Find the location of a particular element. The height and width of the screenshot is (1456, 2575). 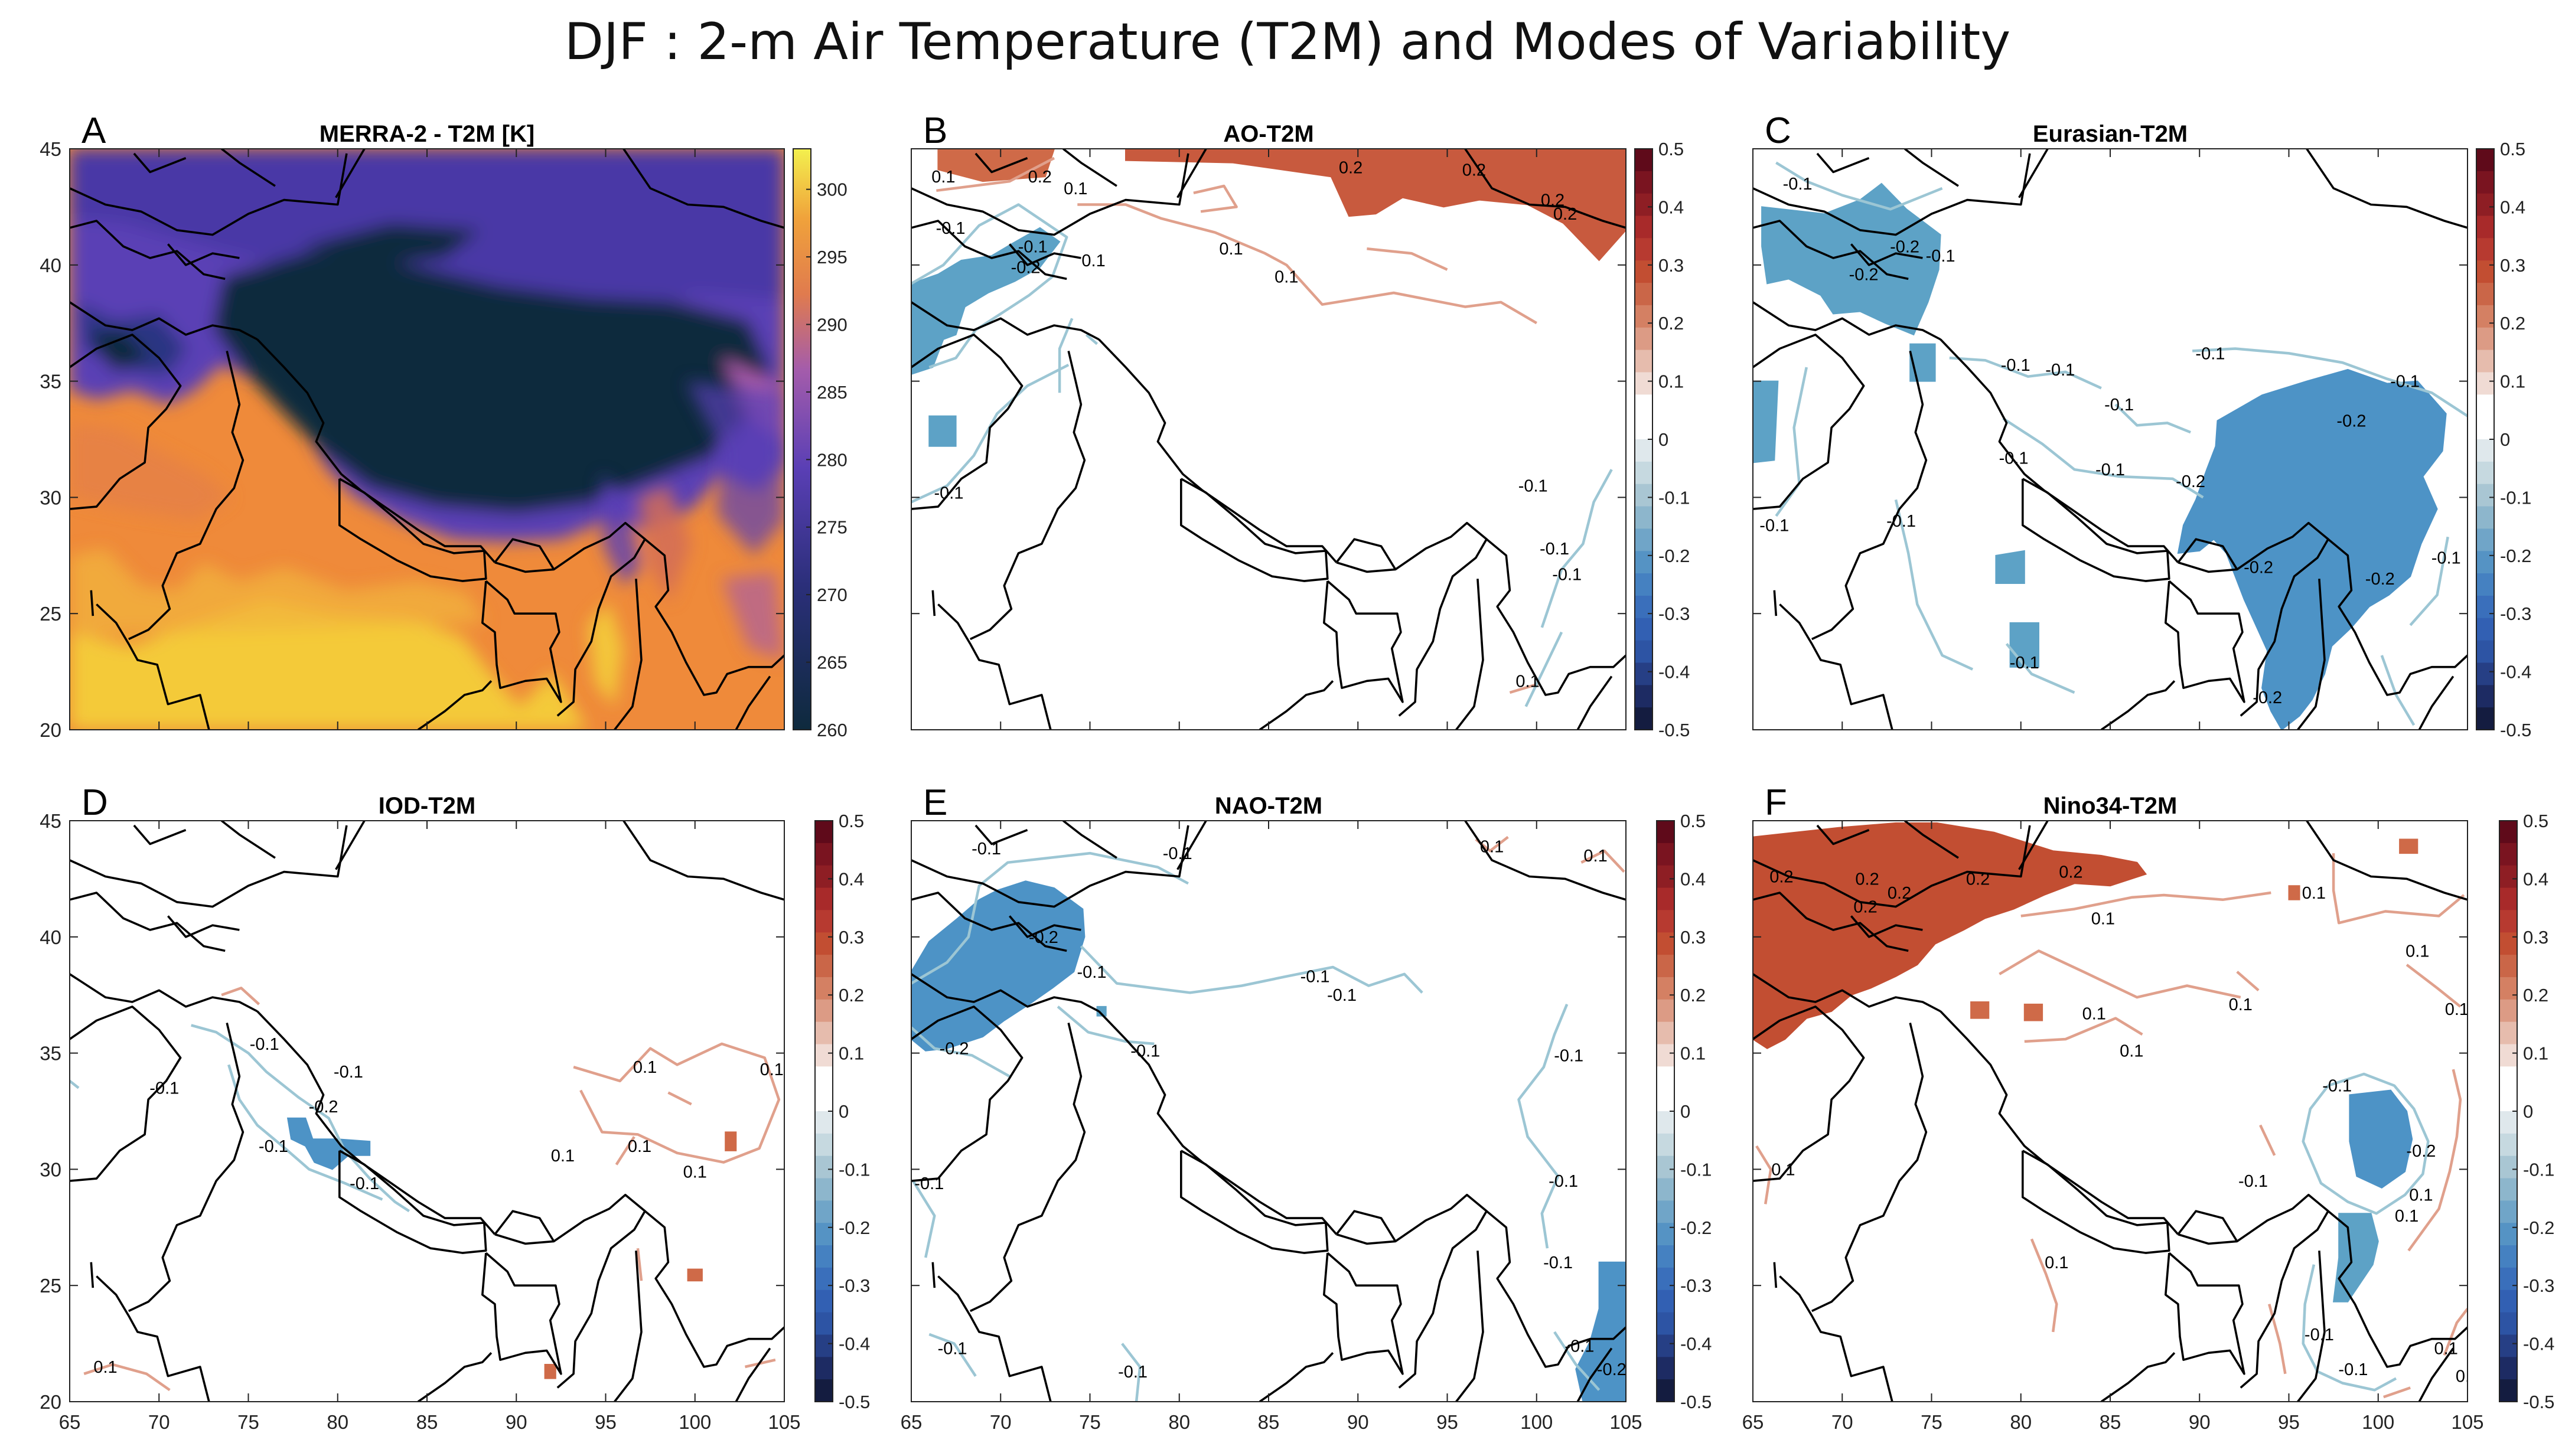

y-tick-label: 40 is located at coordinates (51, 937).